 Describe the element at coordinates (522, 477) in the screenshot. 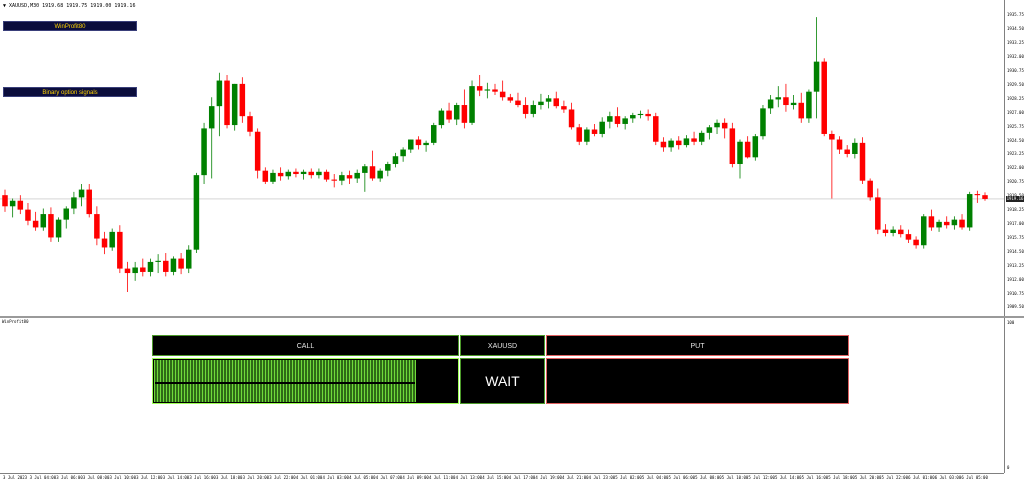

I see `time-tick-label: 4 Jul 17:00` at that location.